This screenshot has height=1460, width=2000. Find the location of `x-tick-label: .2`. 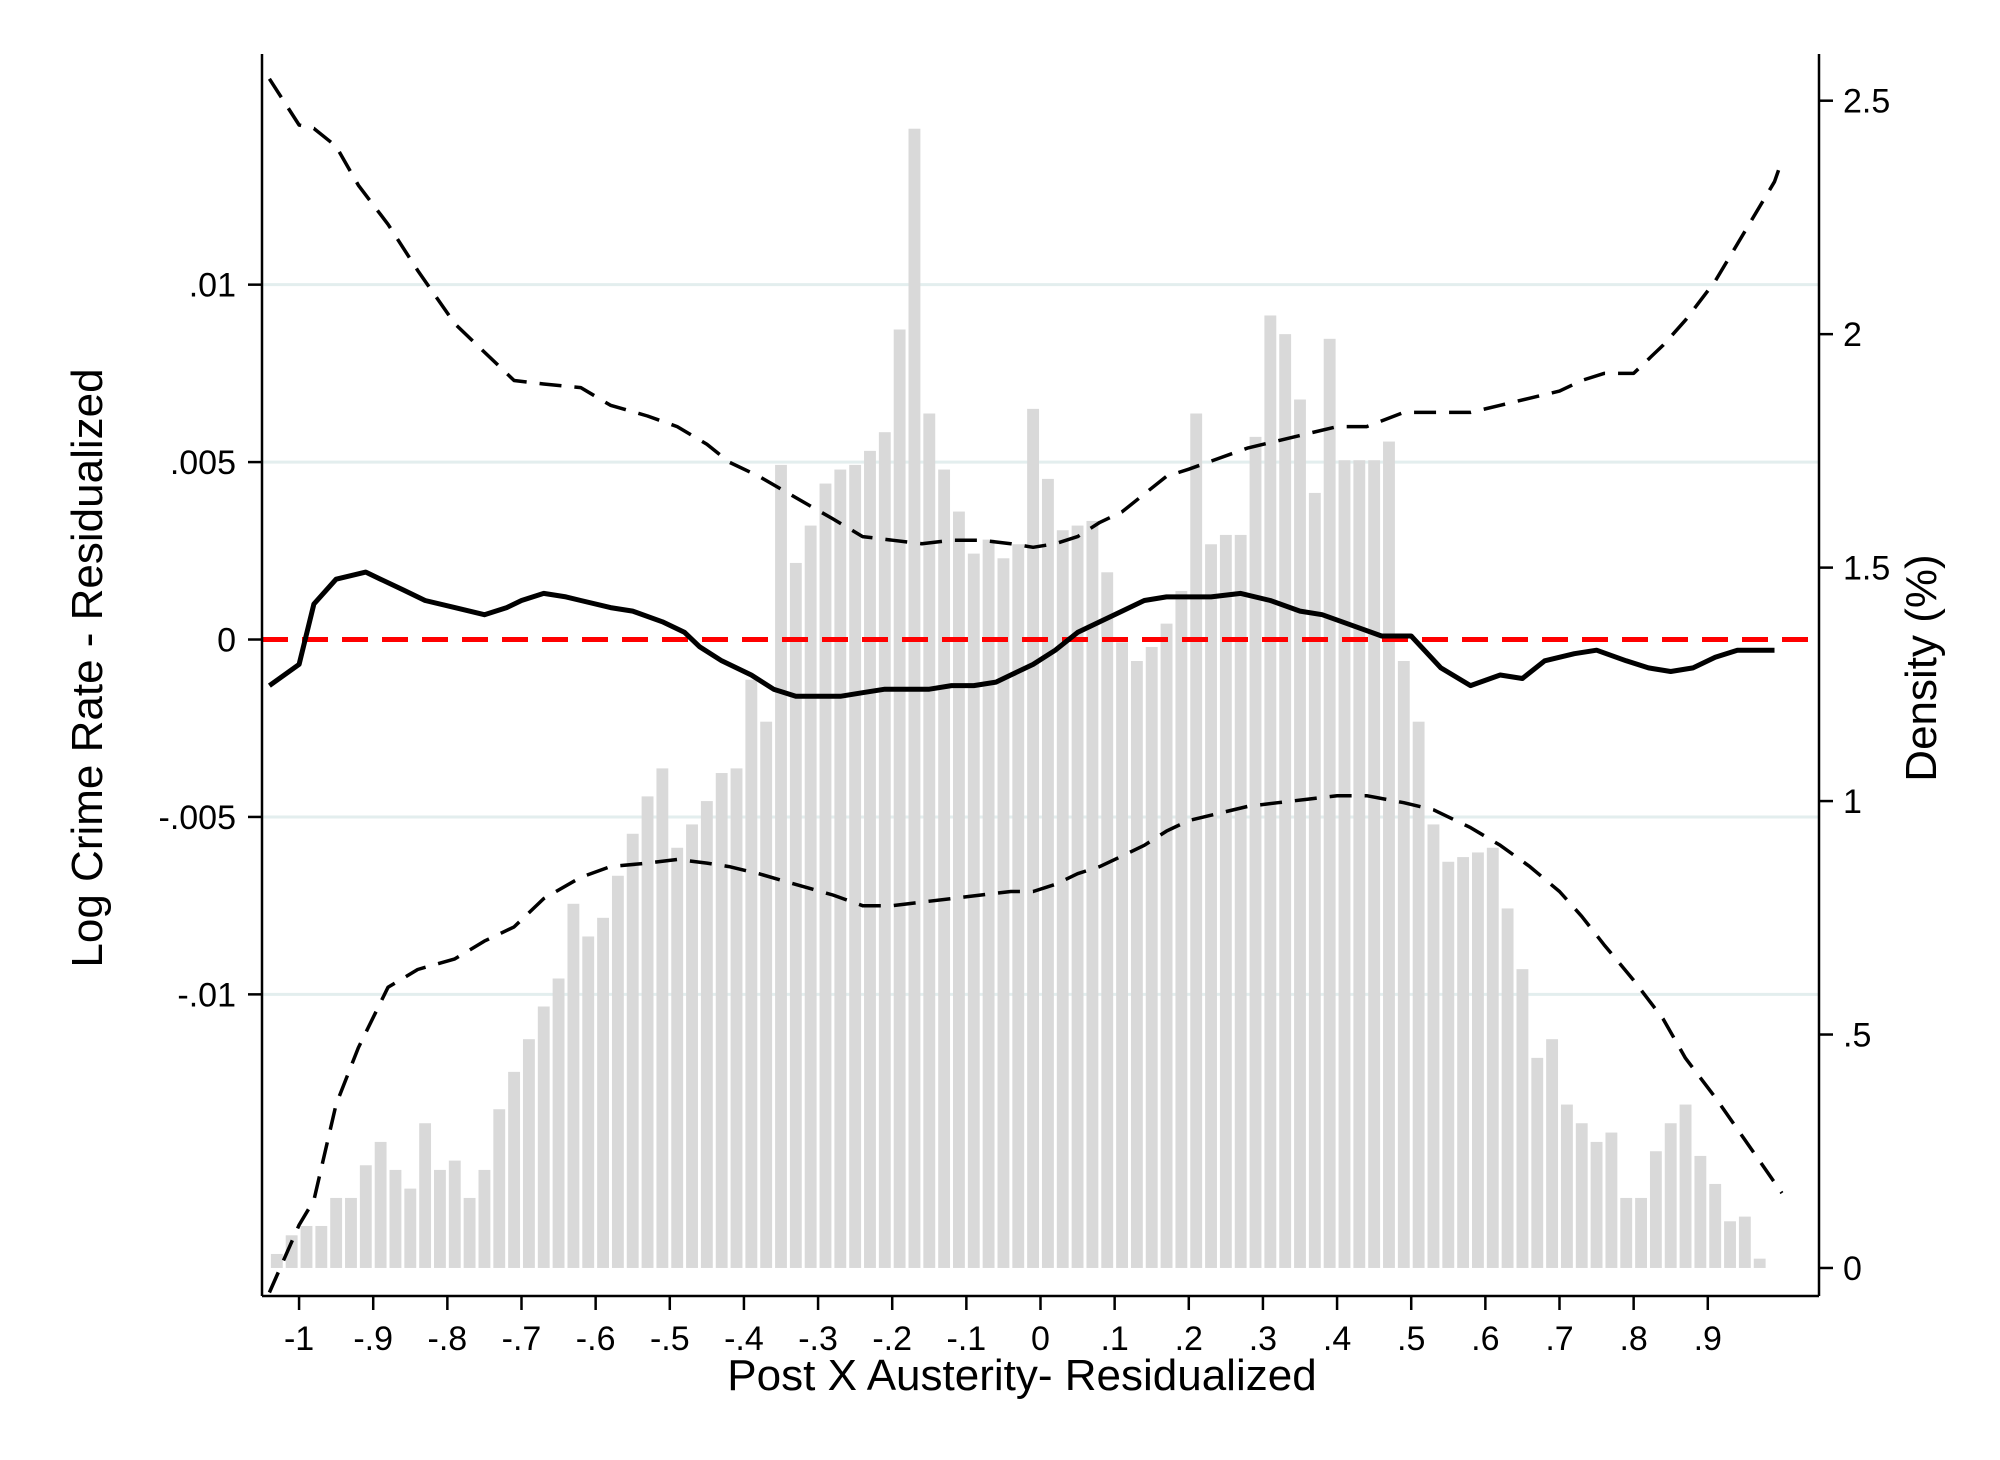

x-tick-label: .2 is located at coordinates (1189, 1339).